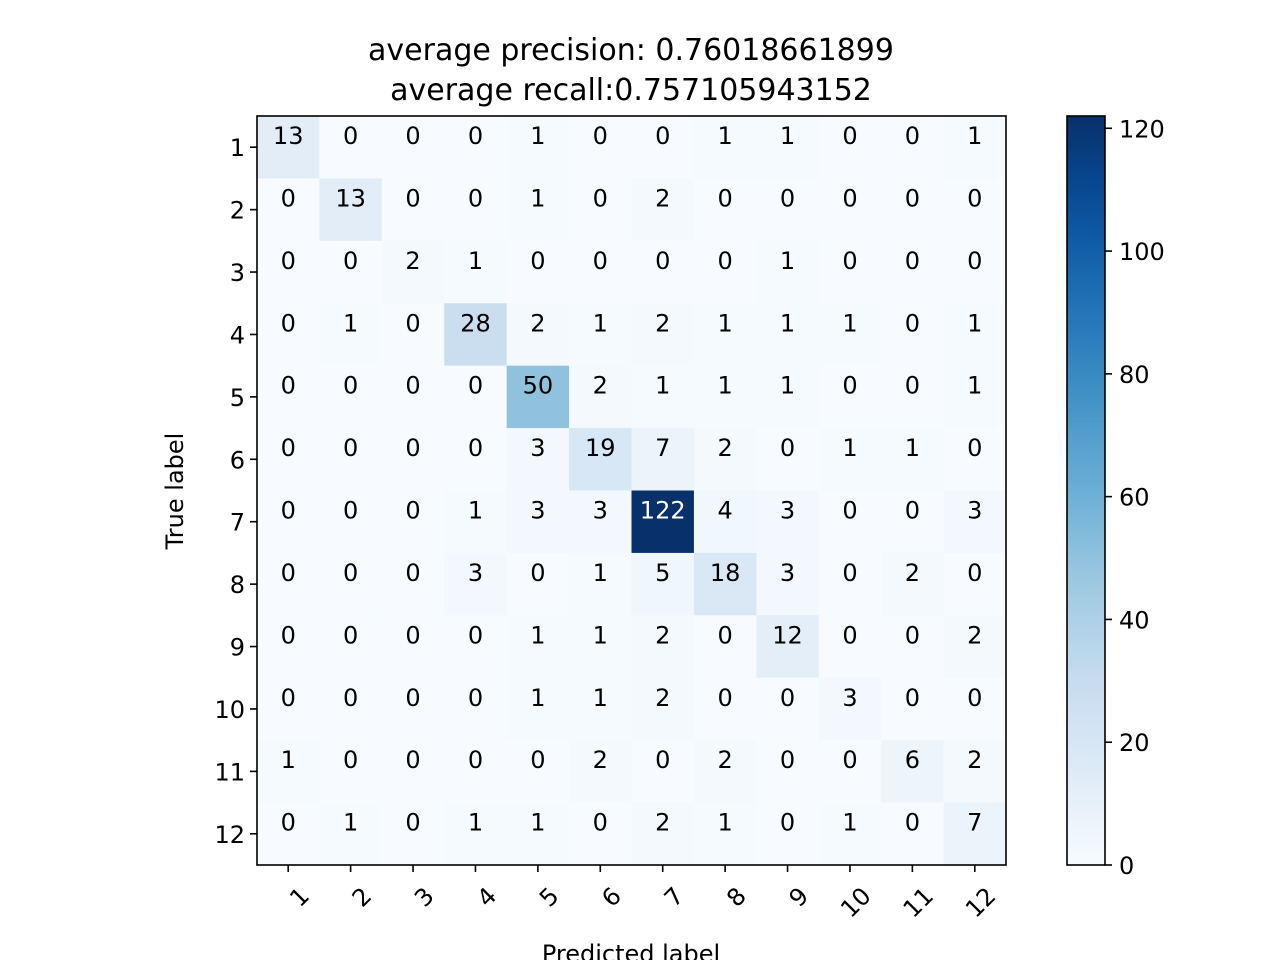  Describe the element at coordinates (918, 902) in the screenshot. I see `x-tick-label: 11` at that location.